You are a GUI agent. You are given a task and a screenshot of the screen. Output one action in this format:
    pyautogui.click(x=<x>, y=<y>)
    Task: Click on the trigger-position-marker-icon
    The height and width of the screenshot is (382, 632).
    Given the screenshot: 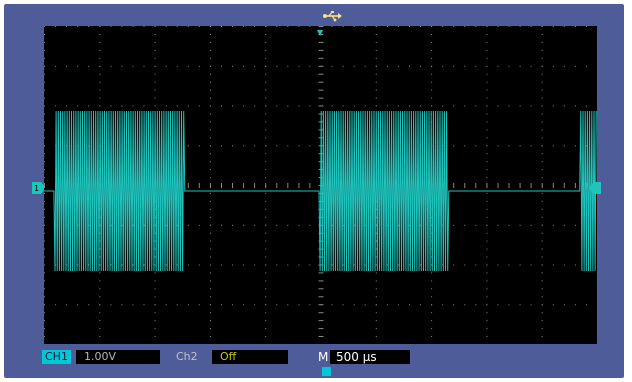 What is the action you would take?
    pyautogui.click(x=320, y=33)
    